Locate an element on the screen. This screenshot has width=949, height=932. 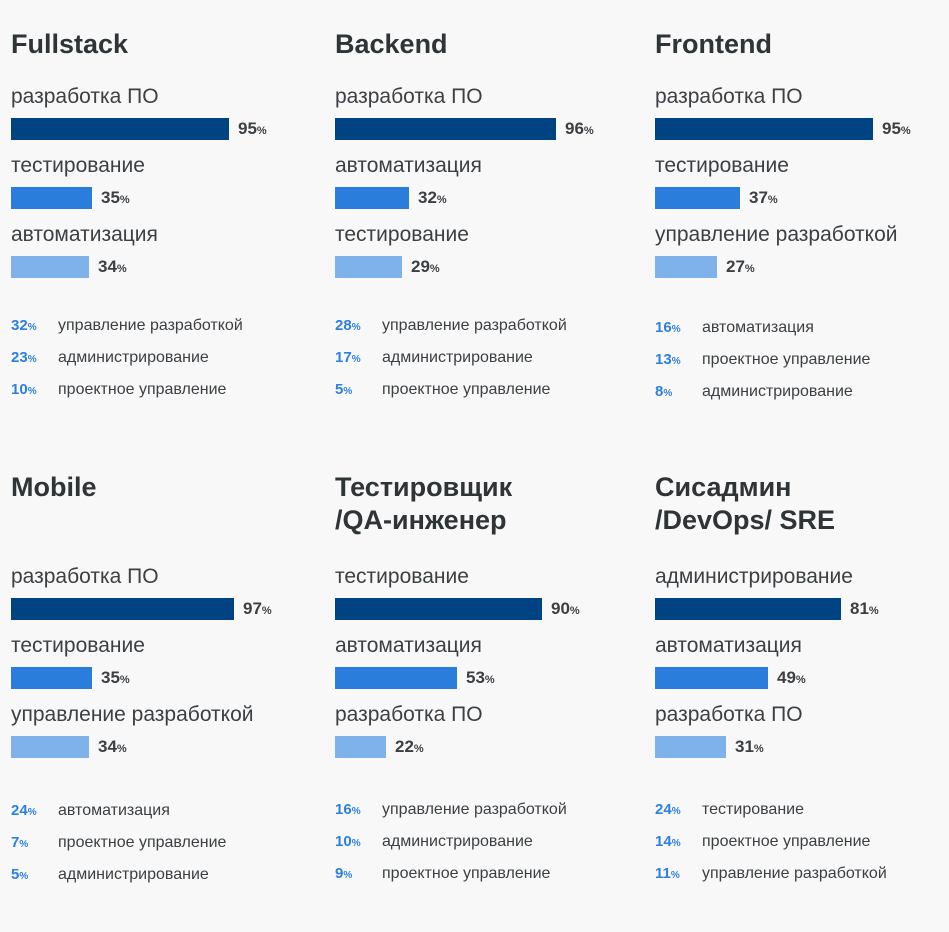
bar-item: автоматизация 49% is located at coordinates (802, 664).